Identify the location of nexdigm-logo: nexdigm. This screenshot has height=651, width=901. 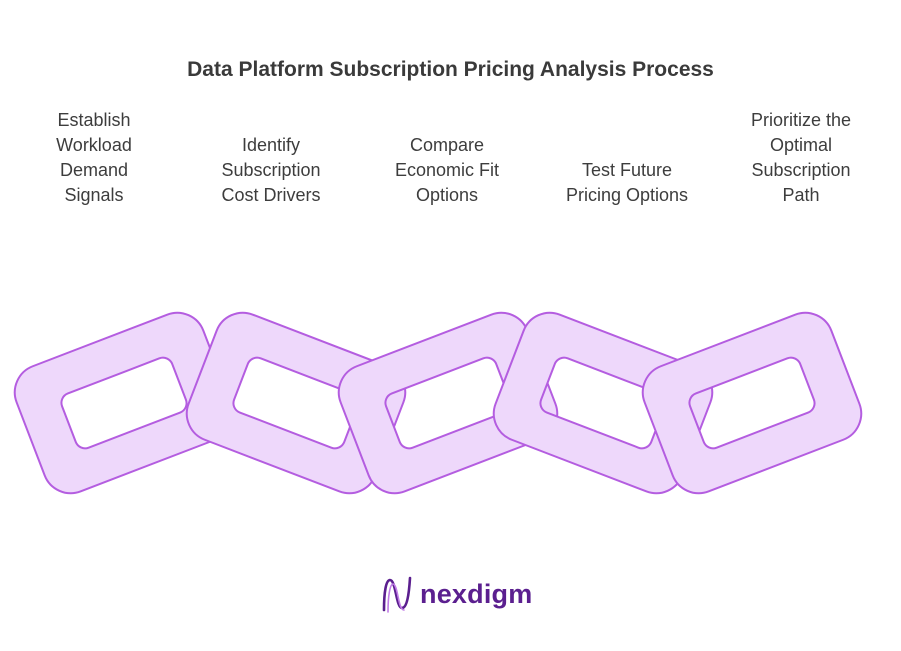
(456, 594).